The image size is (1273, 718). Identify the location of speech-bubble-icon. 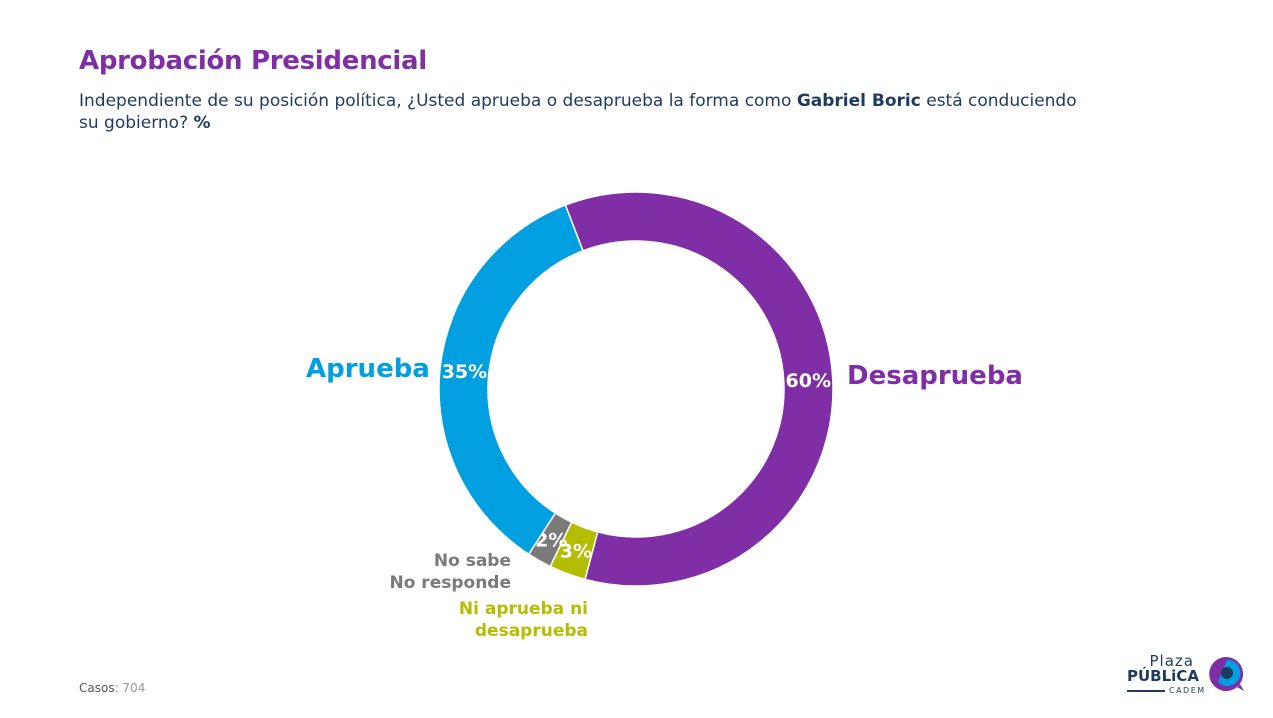
(1226, 673).